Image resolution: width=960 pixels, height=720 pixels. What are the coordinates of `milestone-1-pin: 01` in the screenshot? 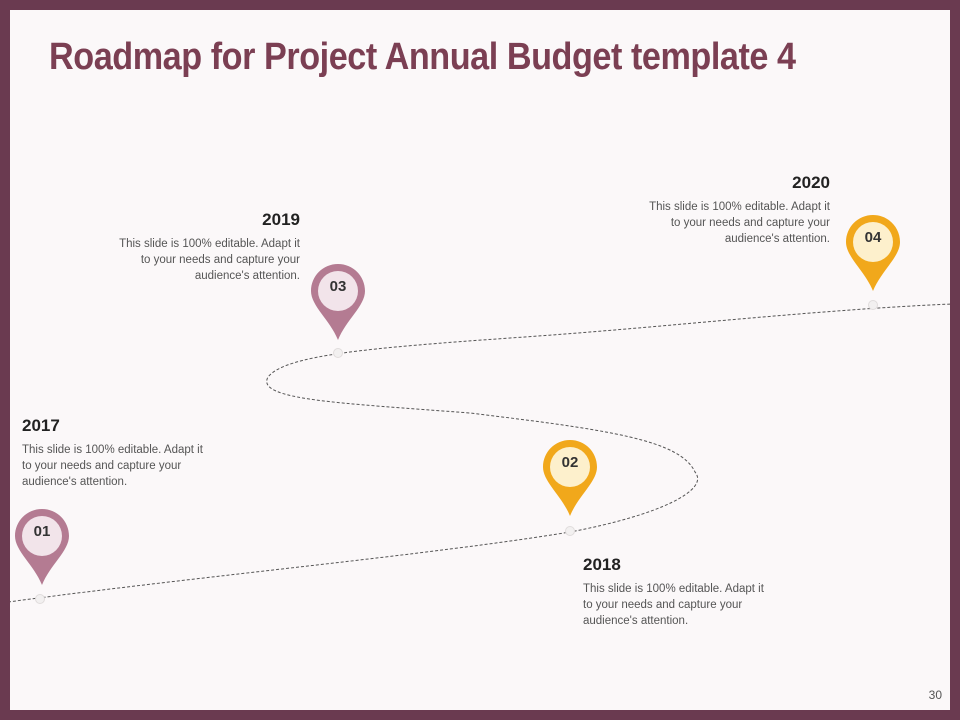 It's located at (42, 547).